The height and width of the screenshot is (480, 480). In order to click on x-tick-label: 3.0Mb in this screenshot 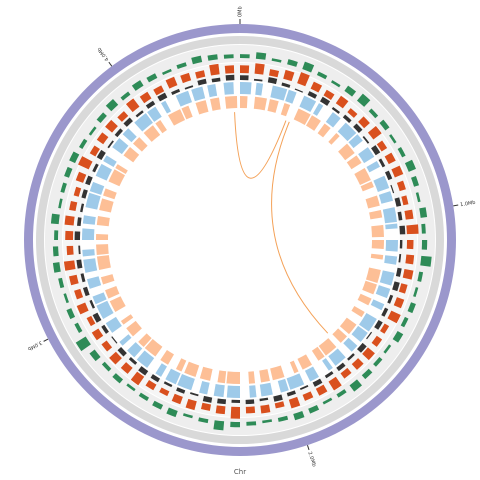, I will do `click(35, 345)`.